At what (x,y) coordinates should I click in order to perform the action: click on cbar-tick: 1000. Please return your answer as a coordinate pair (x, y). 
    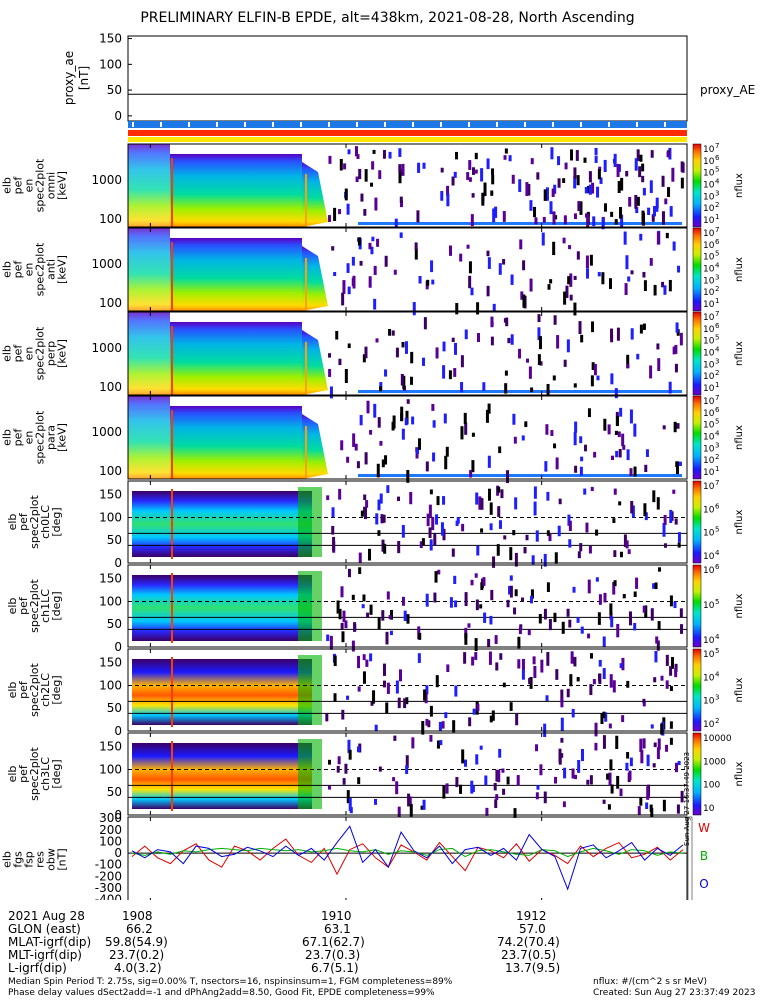
    Looking at the image, I should click on (714, 762).